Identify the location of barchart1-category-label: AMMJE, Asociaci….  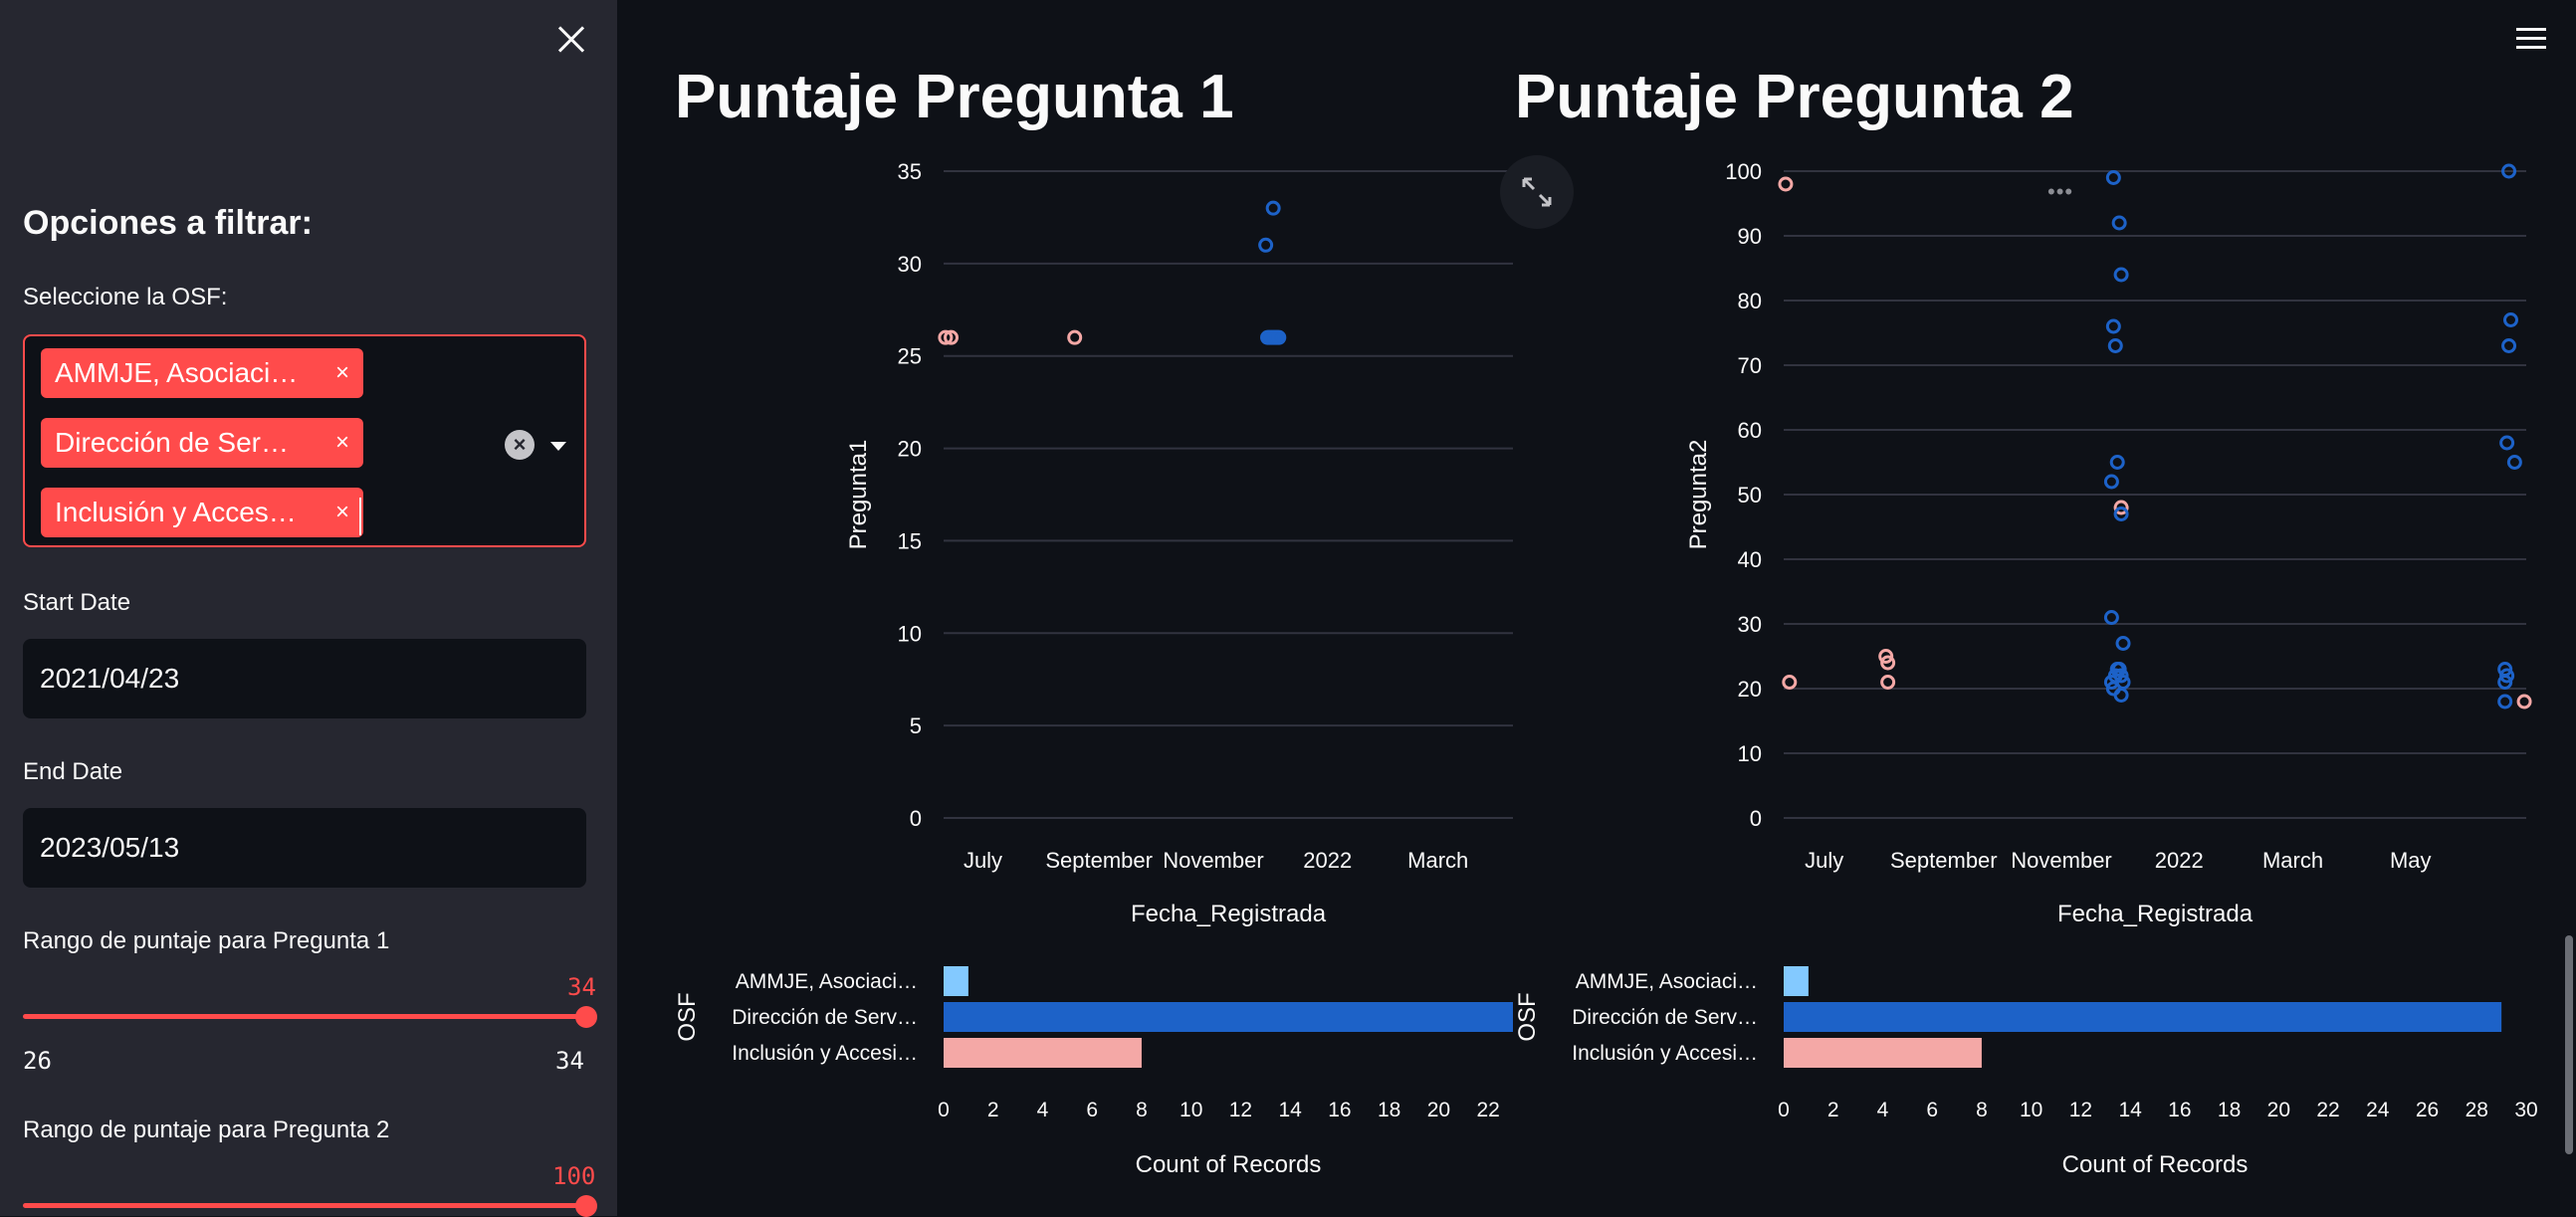
(827, 981).